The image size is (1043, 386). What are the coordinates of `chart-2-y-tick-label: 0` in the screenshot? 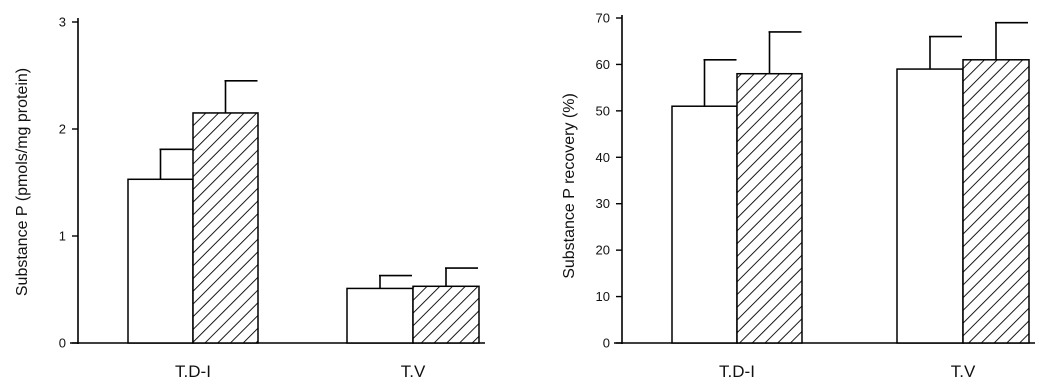 It's located at (606, 343).